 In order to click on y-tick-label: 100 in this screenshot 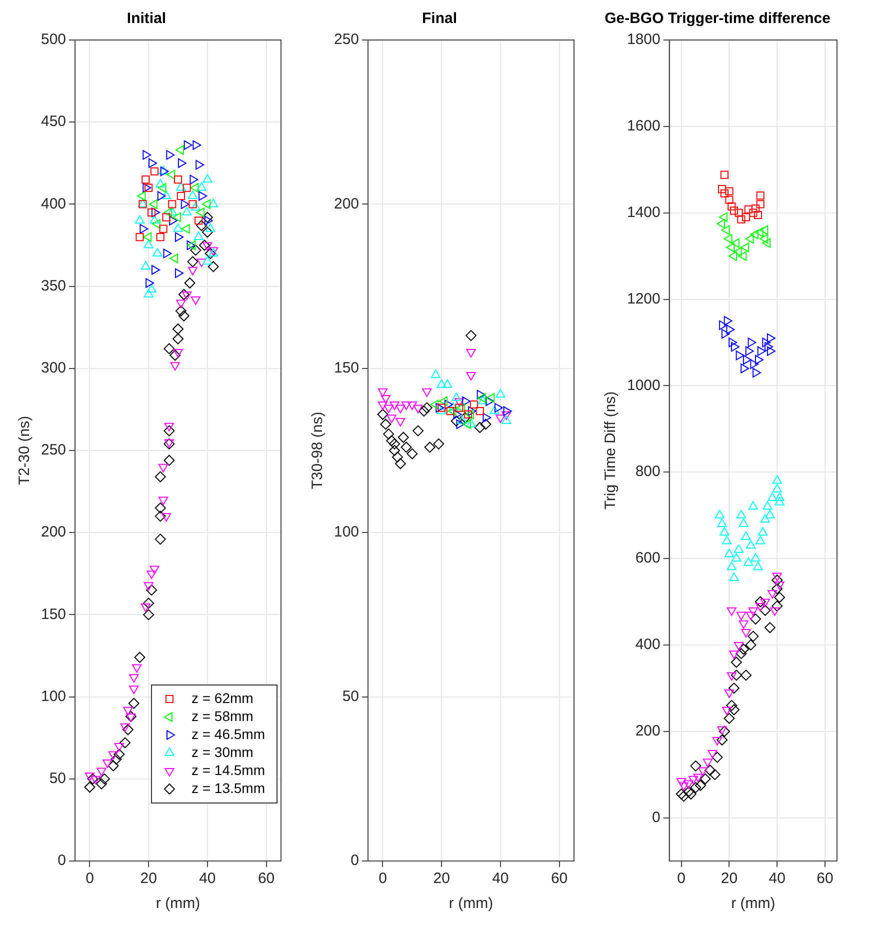, I will do `click(347, 532)`.